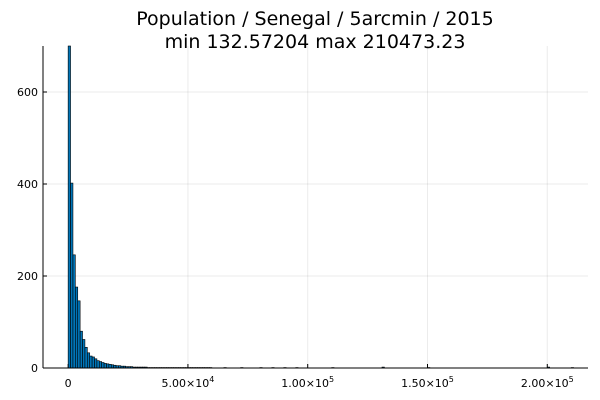  I want to click on x-tick-mantissa: 0, so click(68, 383).